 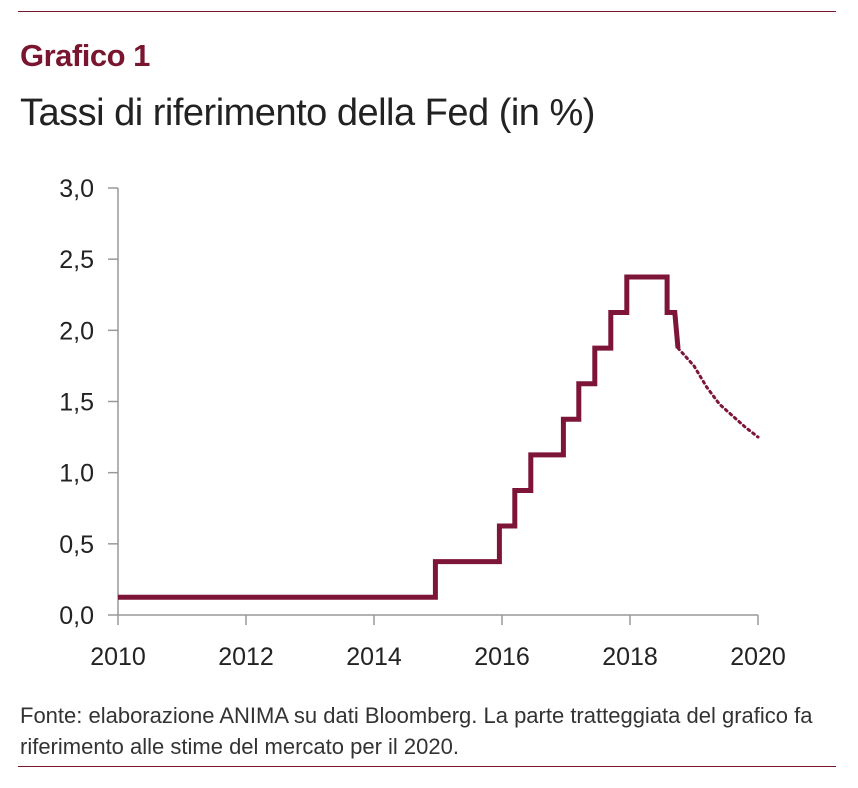 I want to click on y-tick-label: 2,0, so click(x=76, y=331).